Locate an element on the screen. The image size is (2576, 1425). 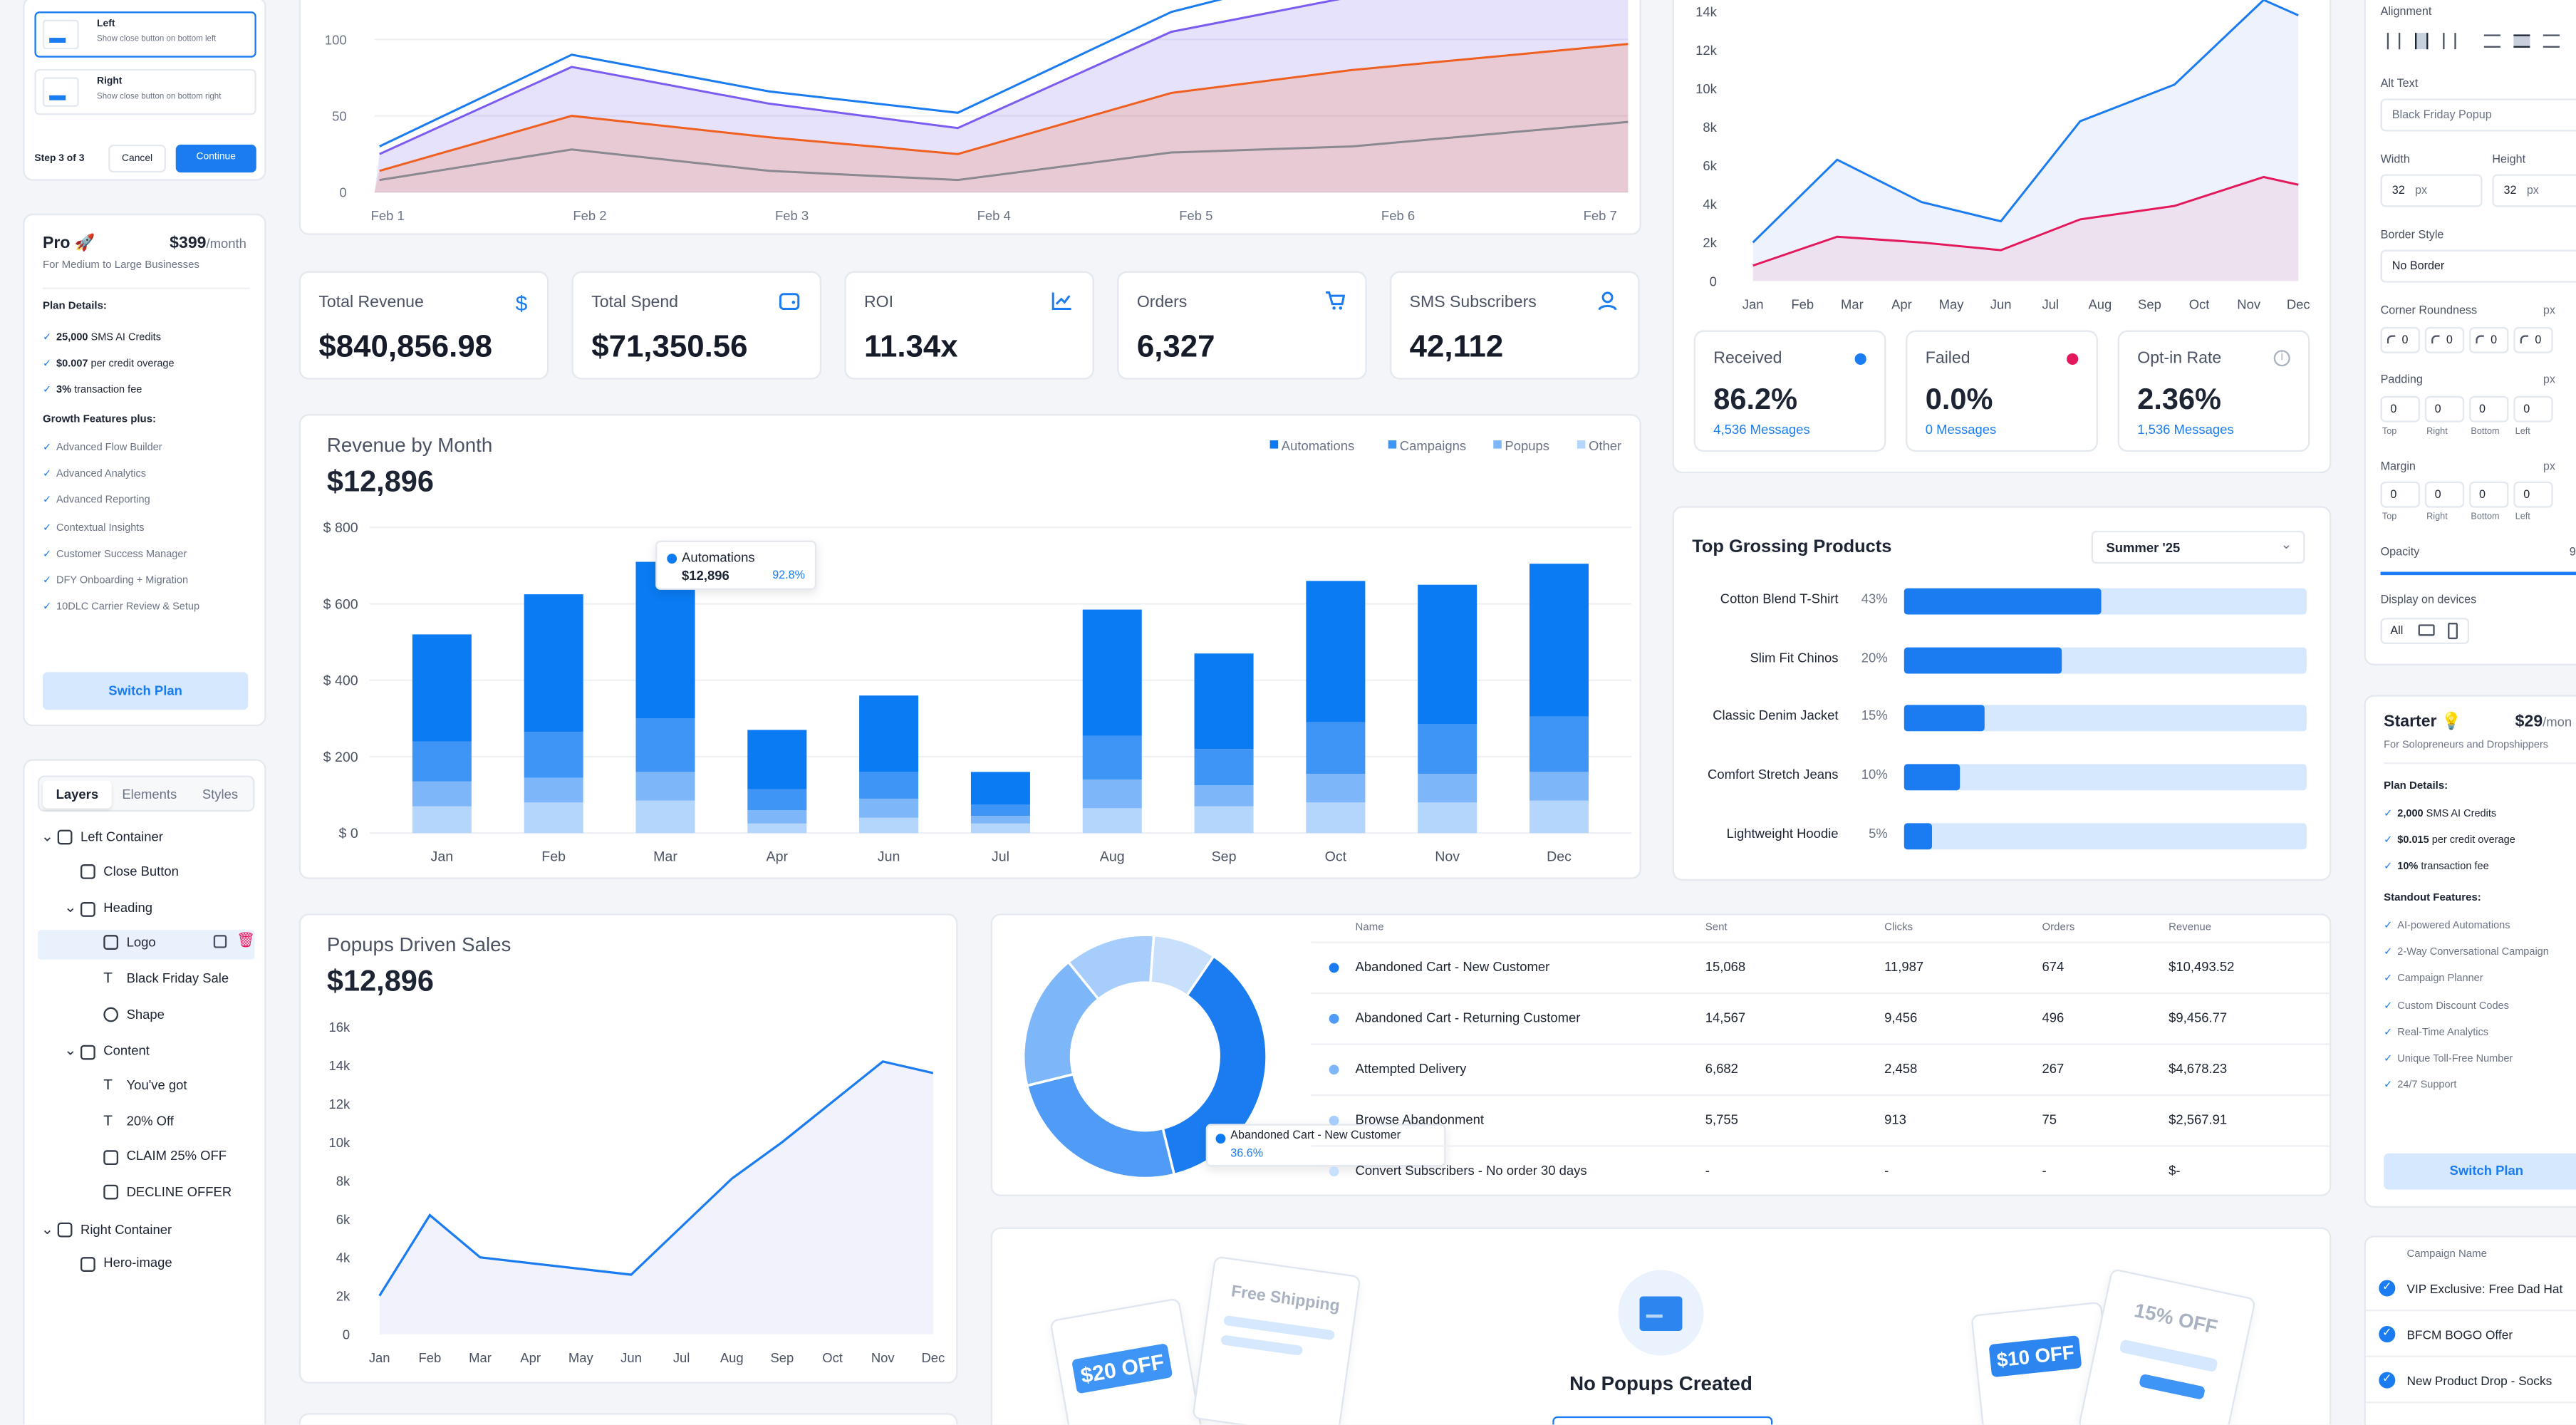
y-tick-label: $ 600 is located at coordinates (340, 604).